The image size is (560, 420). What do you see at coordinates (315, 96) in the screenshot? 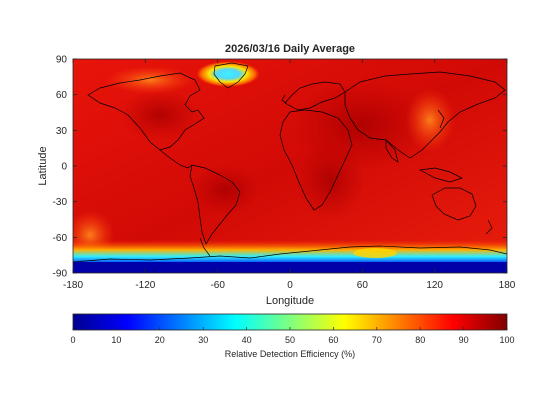
I see `coastline-europe` at bounding box center [315, 96].